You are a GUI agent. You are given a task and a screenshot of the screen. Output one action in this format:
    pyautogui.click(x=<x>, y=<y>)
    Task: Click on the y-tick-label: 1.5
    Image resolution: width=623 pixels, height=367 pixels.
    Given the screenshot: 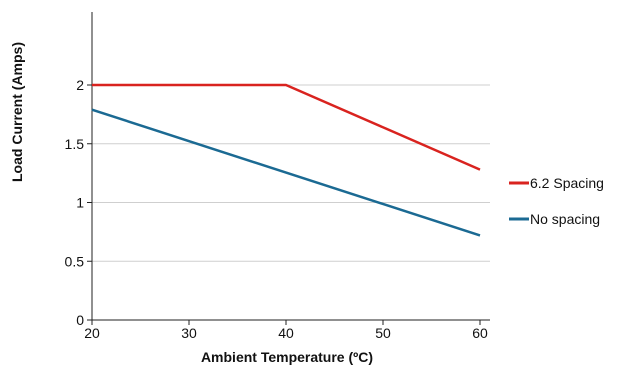 What is the action you would take?
    pyautogui.click(x=75, y=144)
    